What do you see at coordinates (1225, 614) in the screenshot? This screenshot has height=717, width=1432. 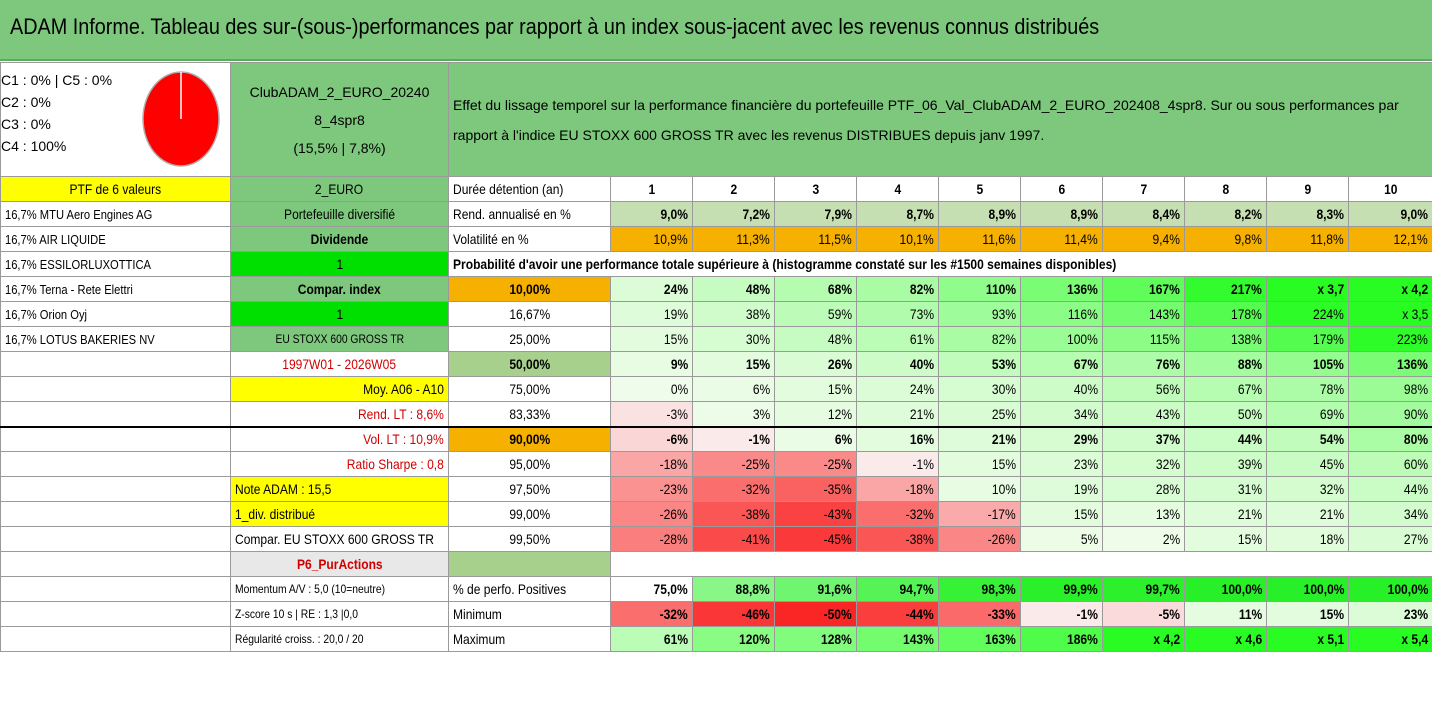 I see `stats-value: 11%` at bounding box center [1225, 614].